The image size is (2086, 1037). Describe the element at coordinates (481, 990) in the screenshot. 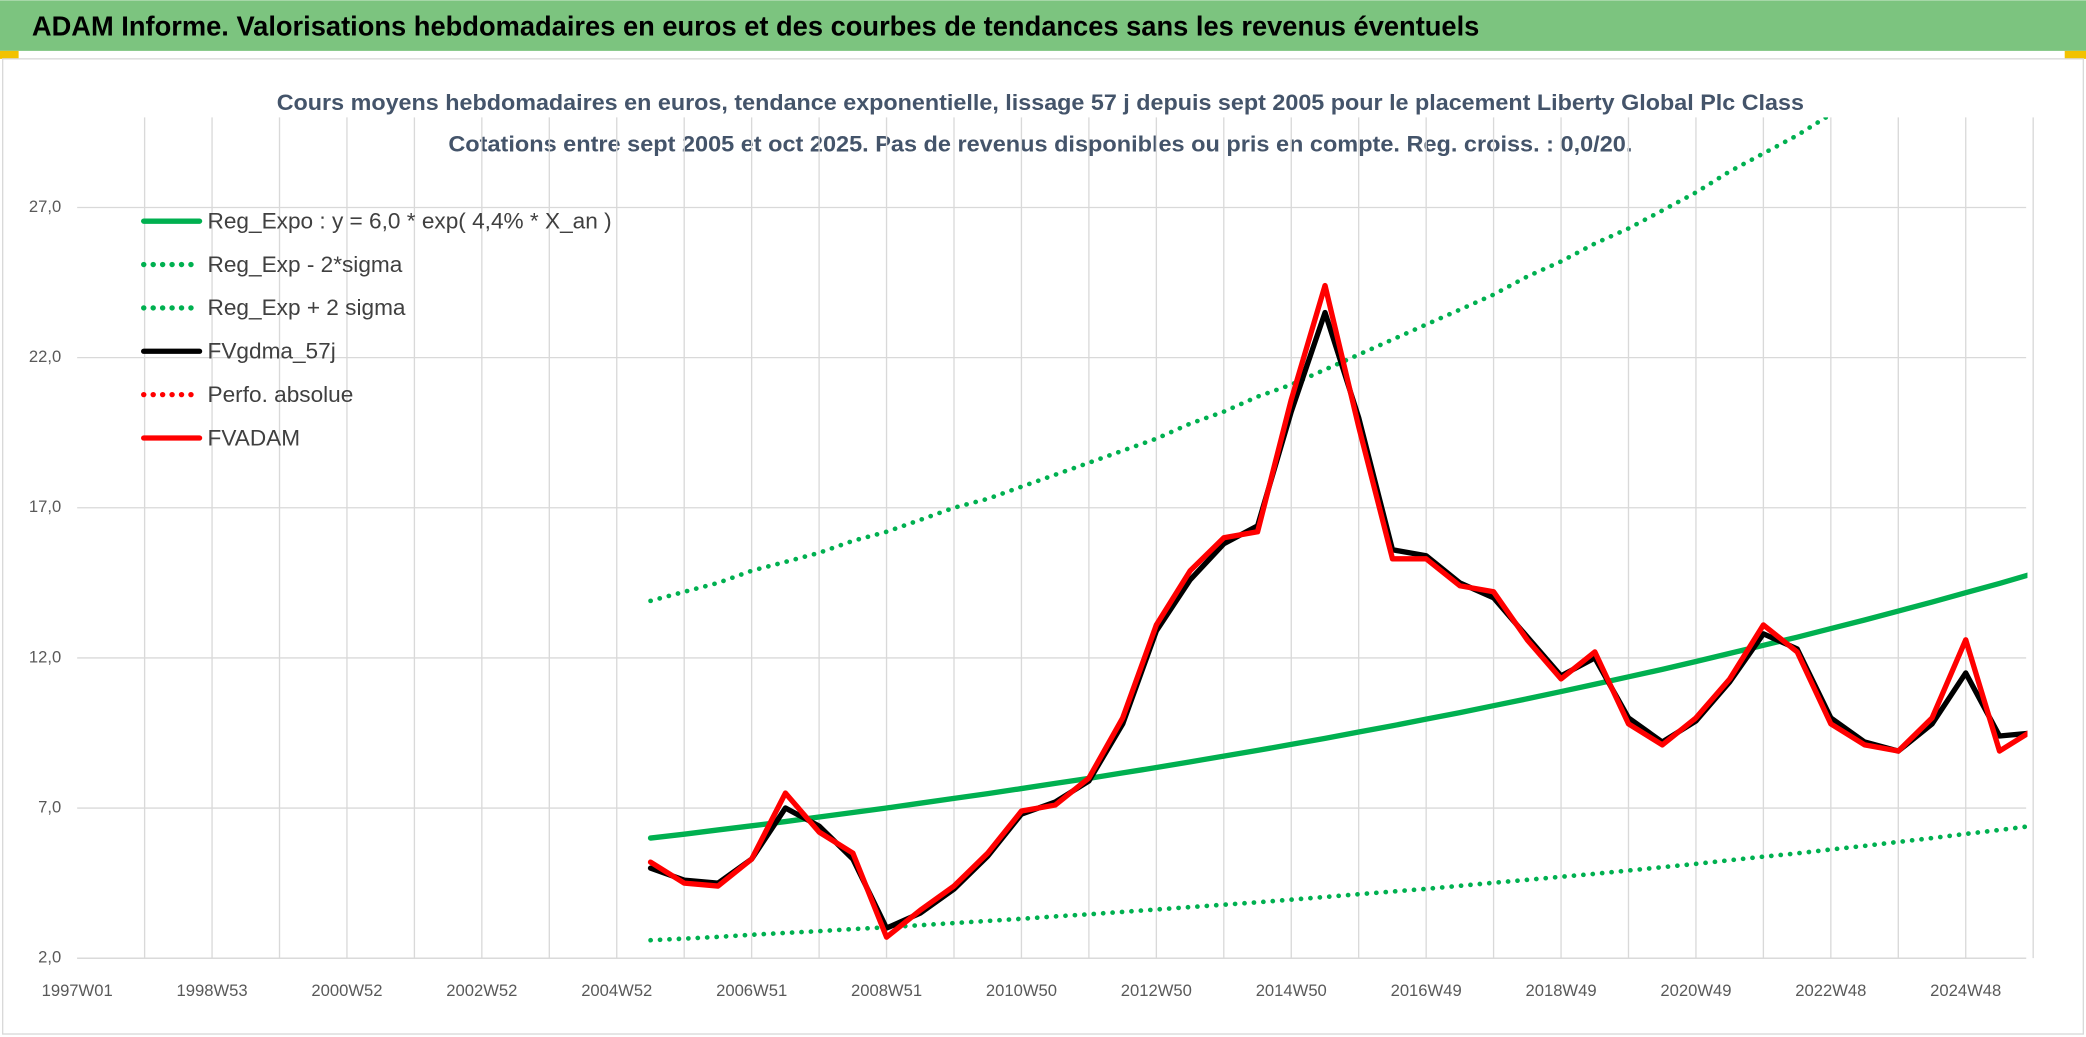

I see `x-tick-label: 2002W52` at that location.